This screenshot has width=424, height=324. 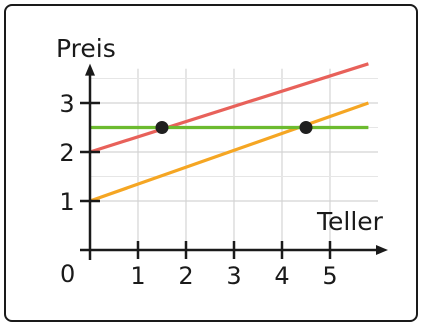 I want to click on x-tick-label: 3, so click(x=233, y=276).